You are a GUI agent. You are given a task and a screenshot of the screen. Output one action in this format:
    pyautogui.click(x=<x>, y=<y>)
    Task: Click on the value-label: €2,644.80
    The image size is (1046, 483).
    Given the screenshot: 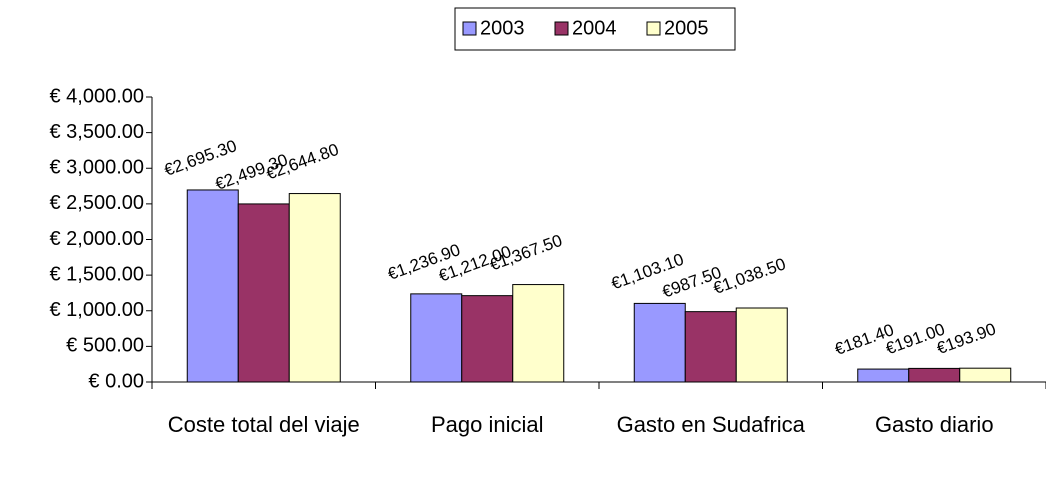 What is the action you would take?
    pyautogui.click(x=303, y=162)
    